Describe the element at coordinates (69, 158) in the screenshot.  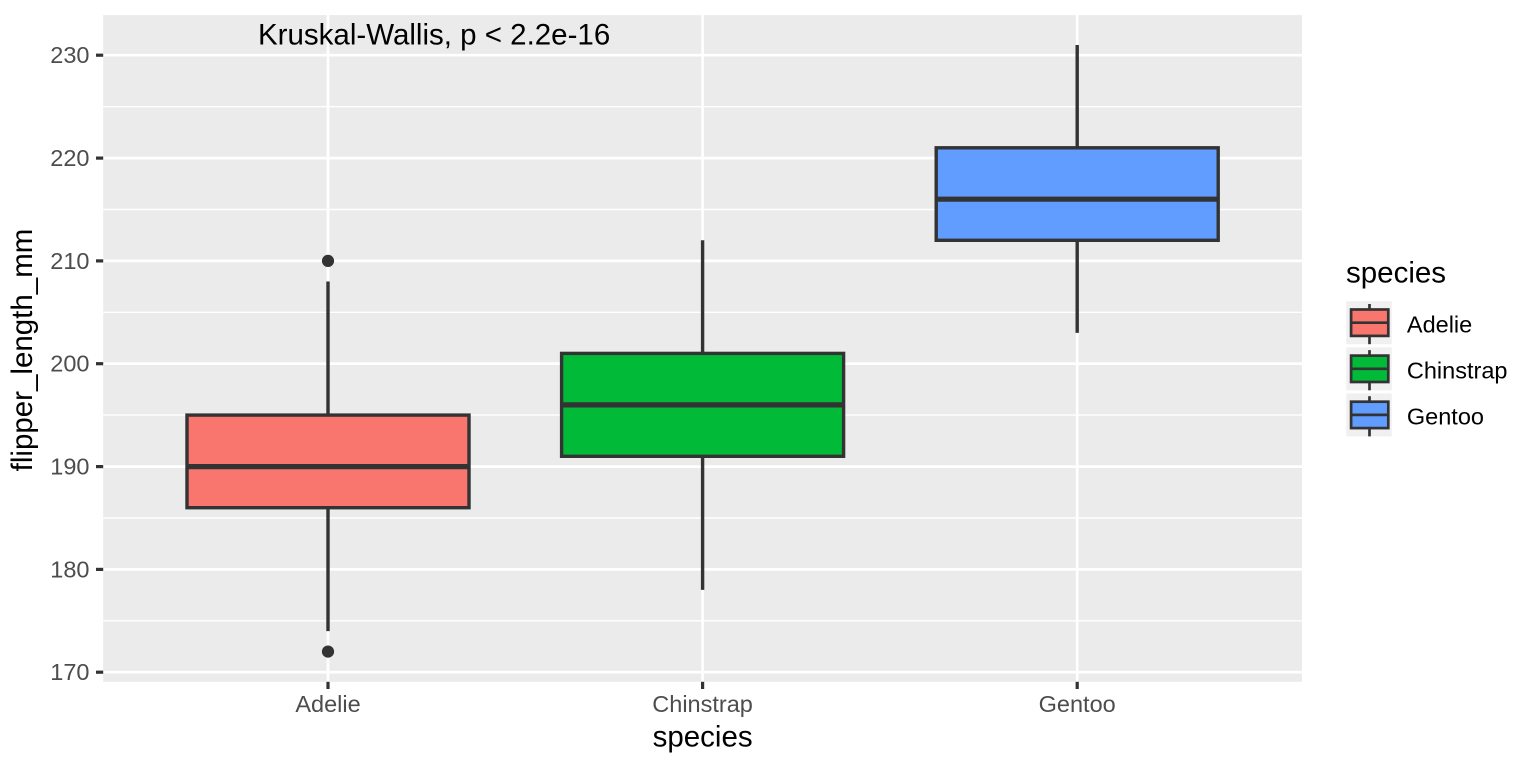
I see `svg-text: 220` at that location.